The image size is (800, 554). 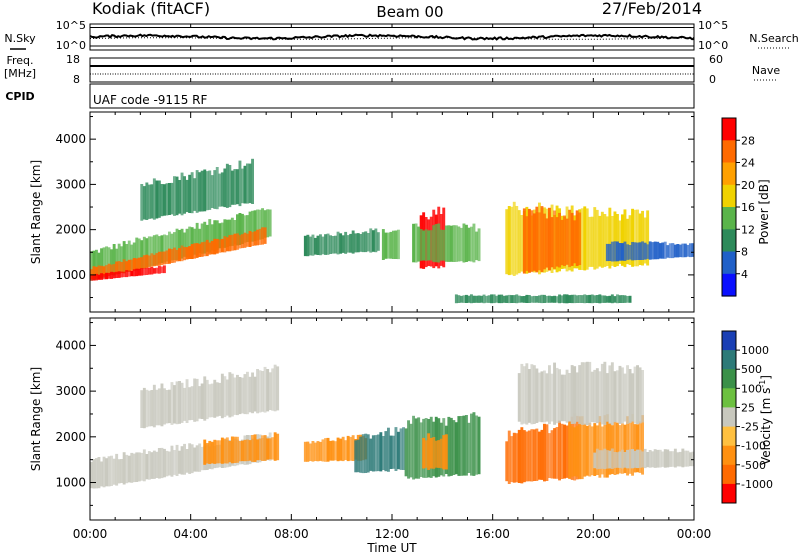 I want to click on nave-label: Nave, so click(x=766, y=70).